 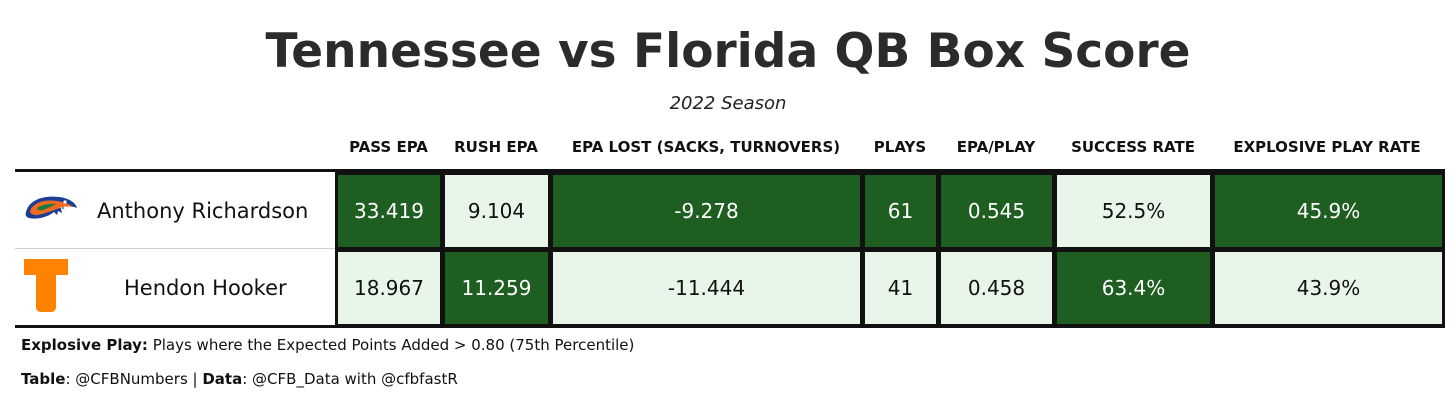 What do you see at coordinates (1133, 211) in the screenshot?
I see `cell-r1-success-rate: 52.5%` at bounding box center [1133, 211].